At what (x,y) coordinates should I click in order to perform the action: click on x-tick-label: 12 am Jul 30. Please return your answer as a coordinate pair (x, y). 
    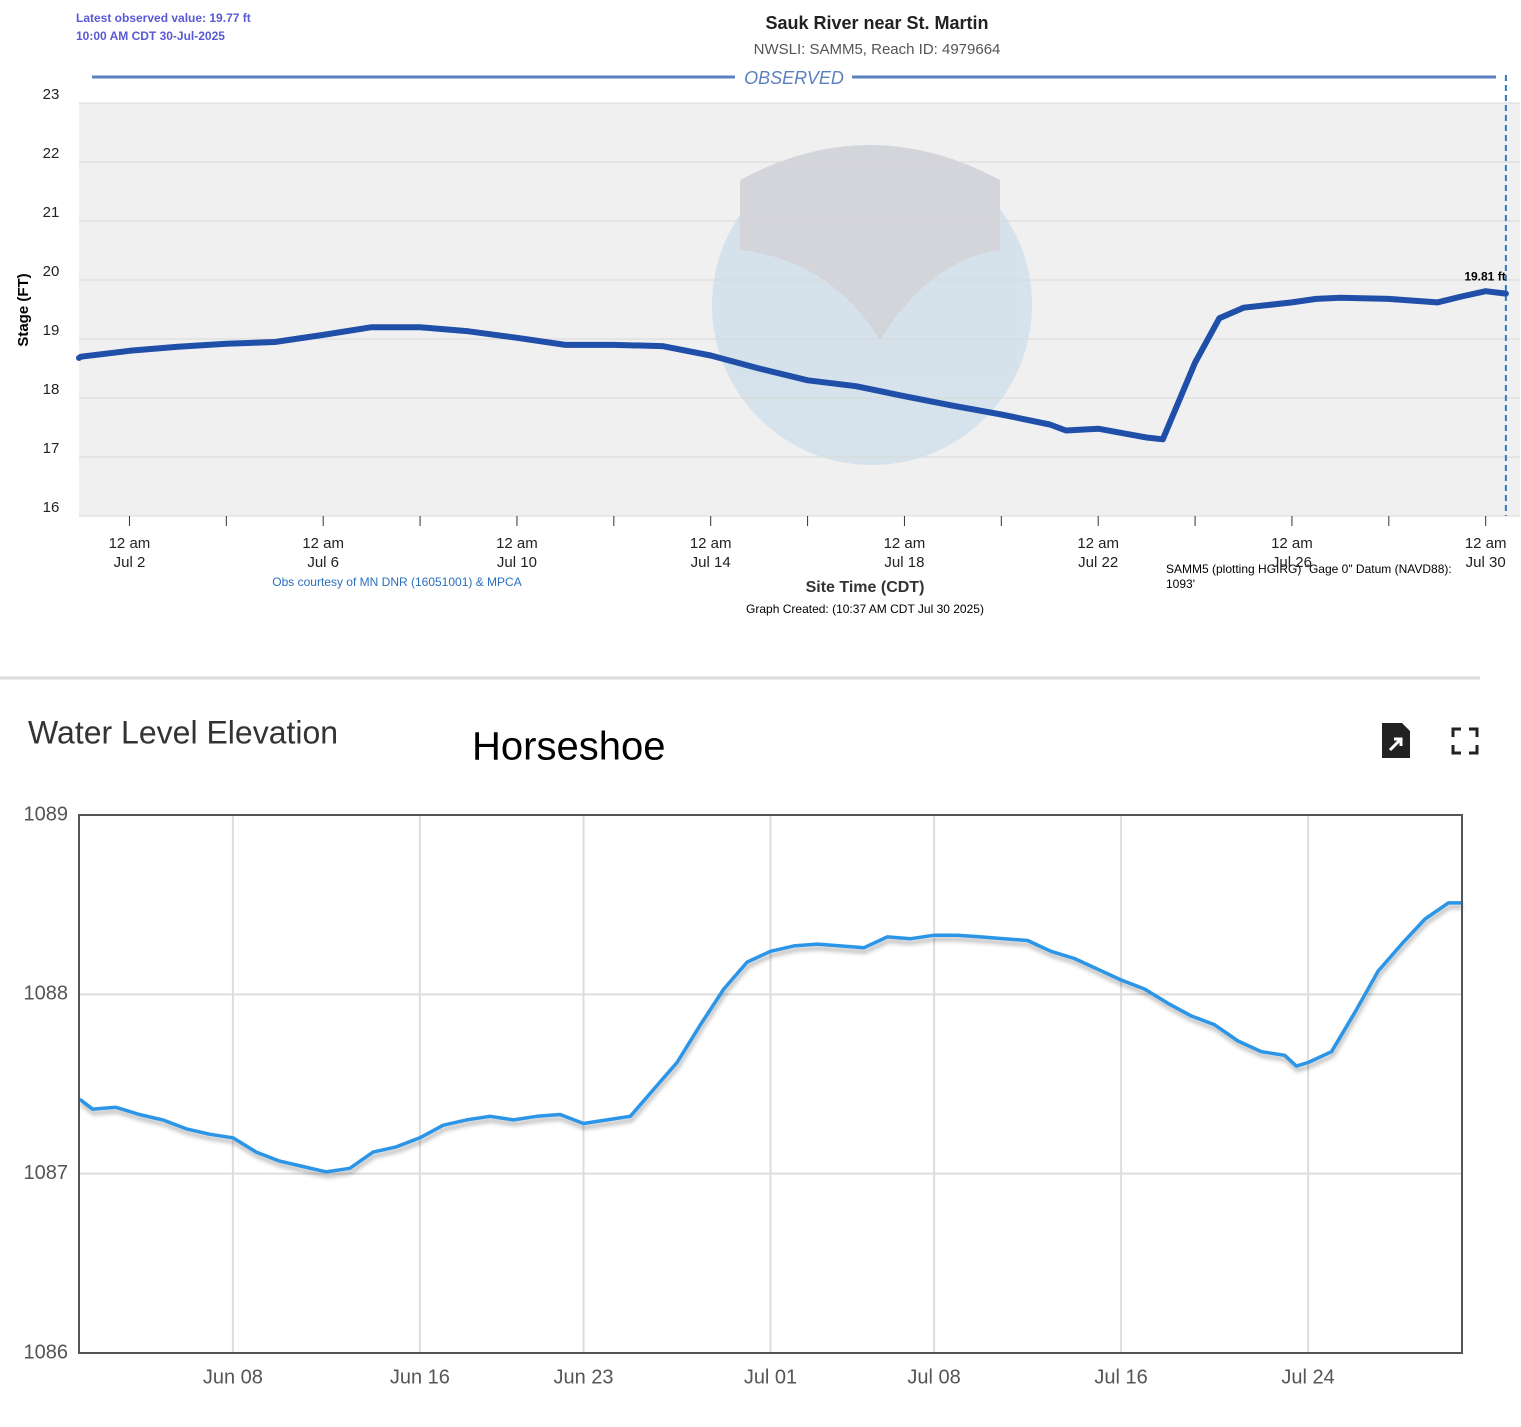
    Looking at the image, I should click on (1485, 553).